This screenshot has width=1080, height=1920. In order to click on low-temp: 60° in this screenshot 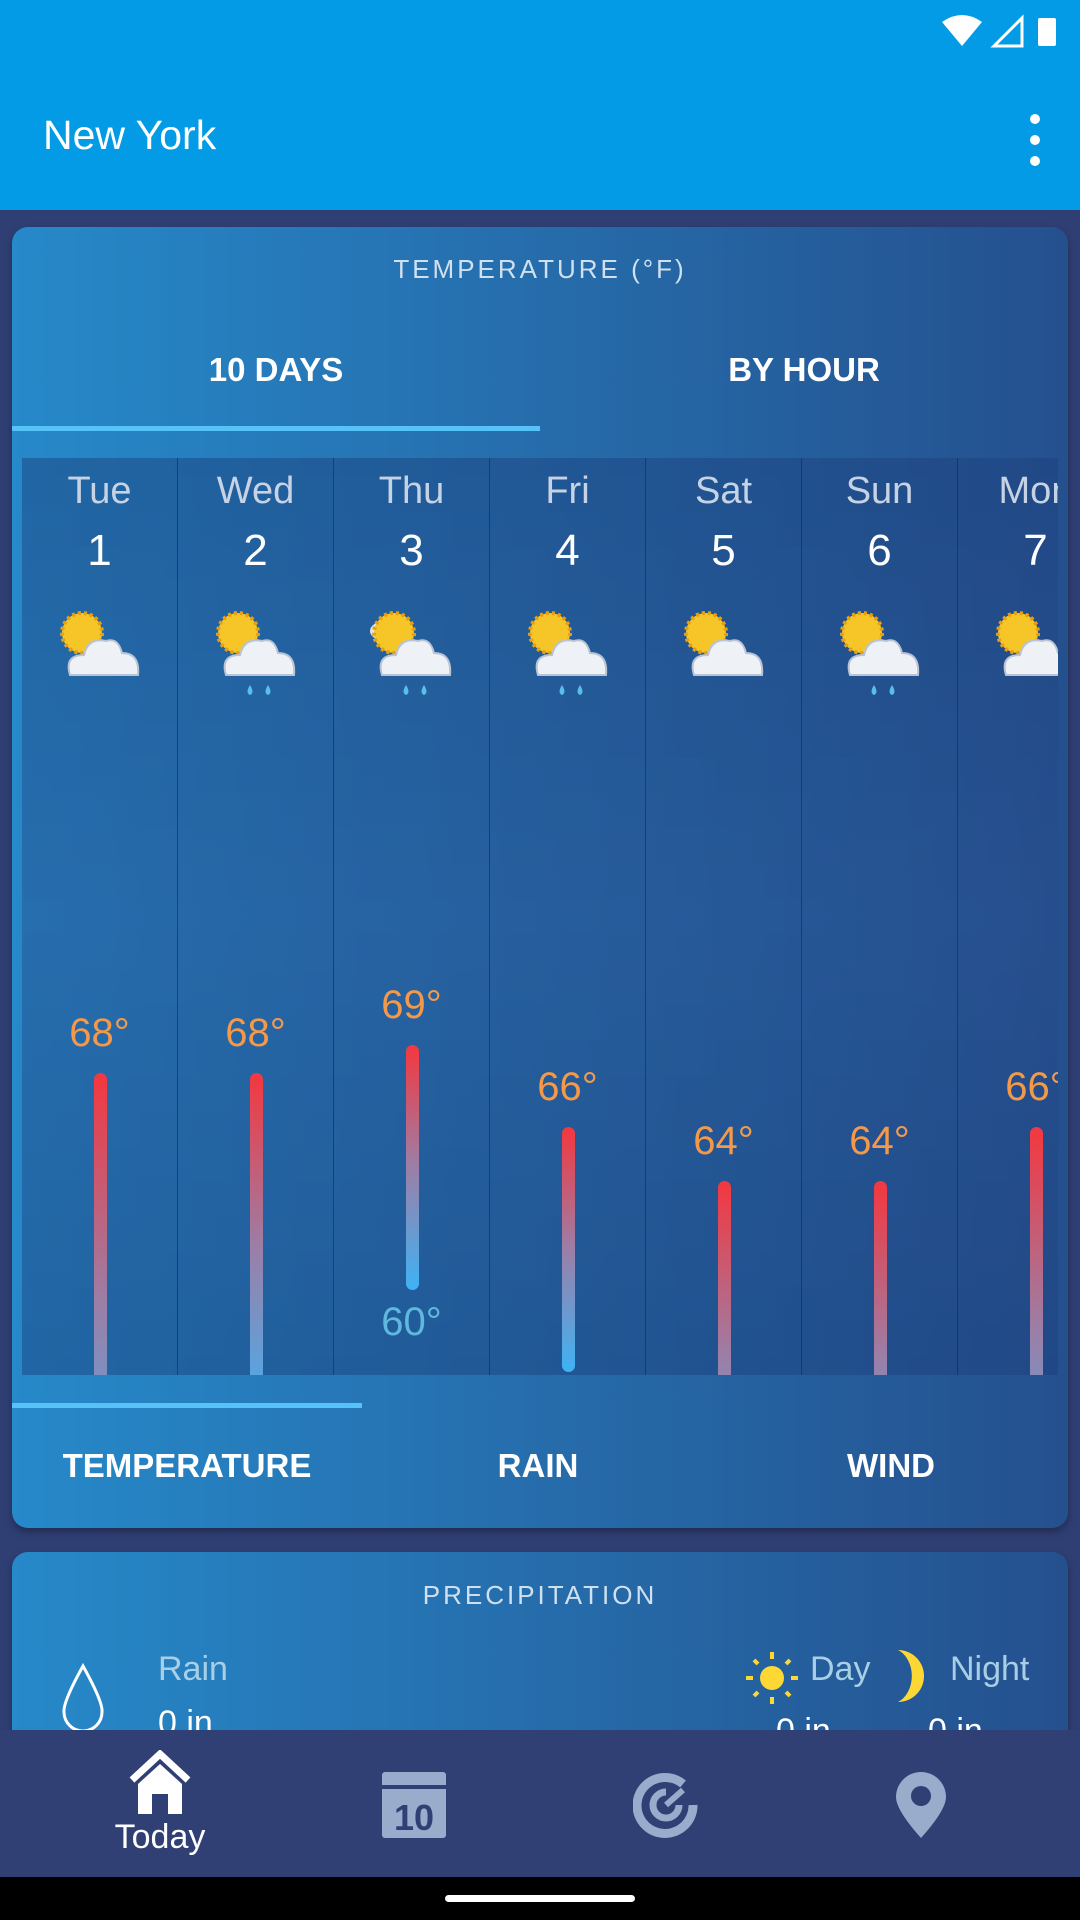, I will do `click(411, 1322)`.